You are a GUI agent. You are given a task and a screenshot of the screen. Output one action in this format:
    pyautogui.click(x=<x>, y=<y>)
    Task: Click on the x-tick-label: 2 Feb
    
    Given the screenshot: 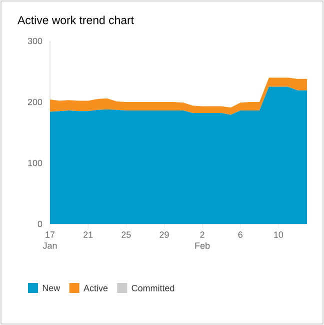 What is the action you would take?
    pyautogui.click(x=202, y=240)
    